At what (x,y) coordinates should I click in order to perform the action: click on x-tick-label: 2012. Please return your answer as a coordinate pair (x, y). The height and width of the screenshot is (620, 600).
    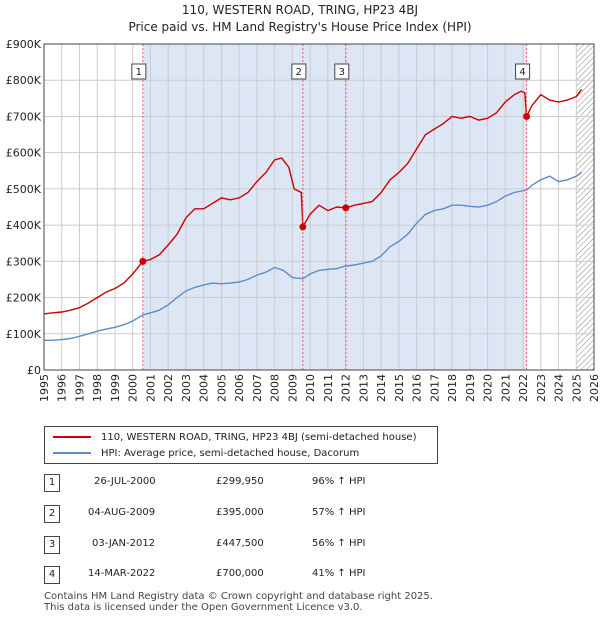
    Looking at the image, I should click on (346, 388).